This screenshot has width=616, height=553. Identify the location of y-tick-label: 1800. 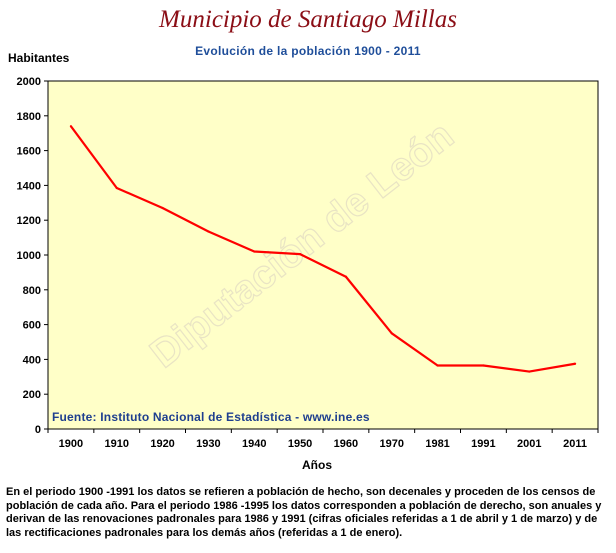
(29, 117).